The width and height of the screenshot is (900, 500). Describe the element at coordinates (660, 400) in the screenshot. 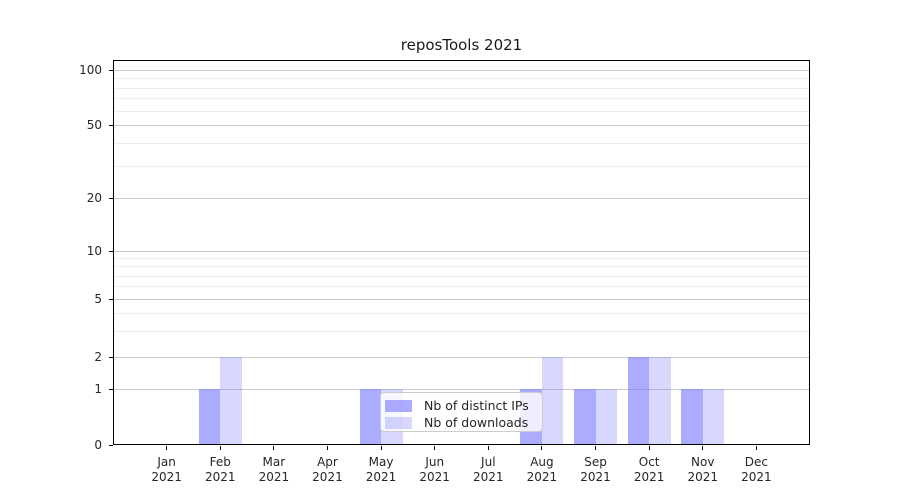

I see `bar-oct-downloads` at that location.